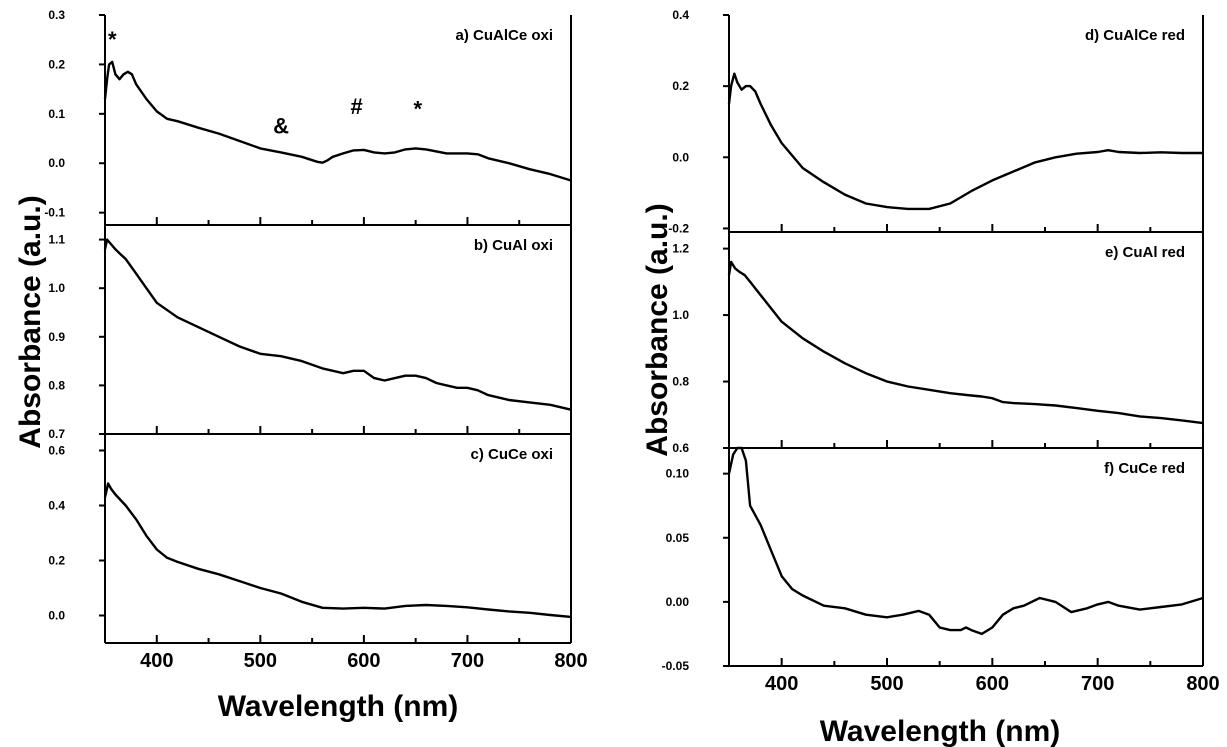 The image size is (1227, 747). What do you see at coordinates (56, 337) in the screenshot?
I see `y-tick-label: 0.9` at bounding box center [56, 337].